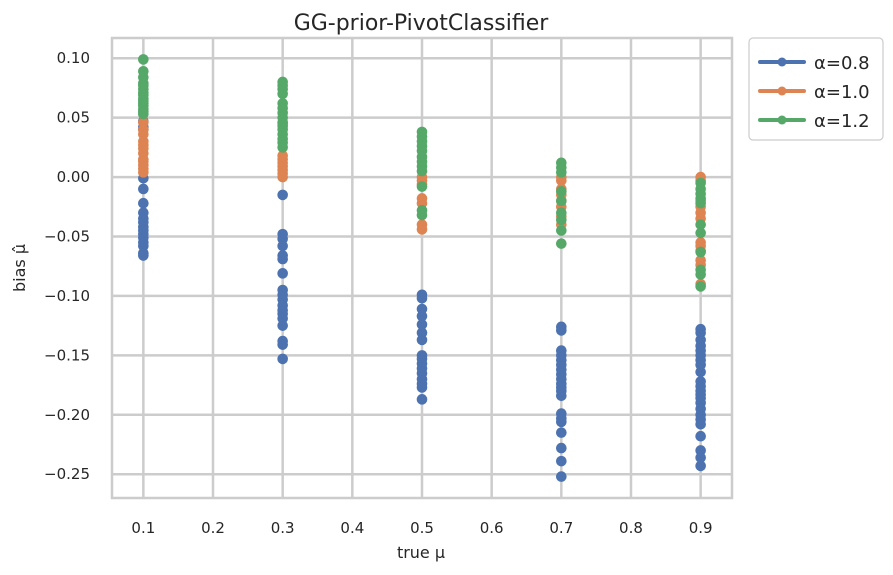  What do you see at coordinates (842, 63) in the screenshot?
I see `legend-label: α=0.8` at bounding box center [842, 63].